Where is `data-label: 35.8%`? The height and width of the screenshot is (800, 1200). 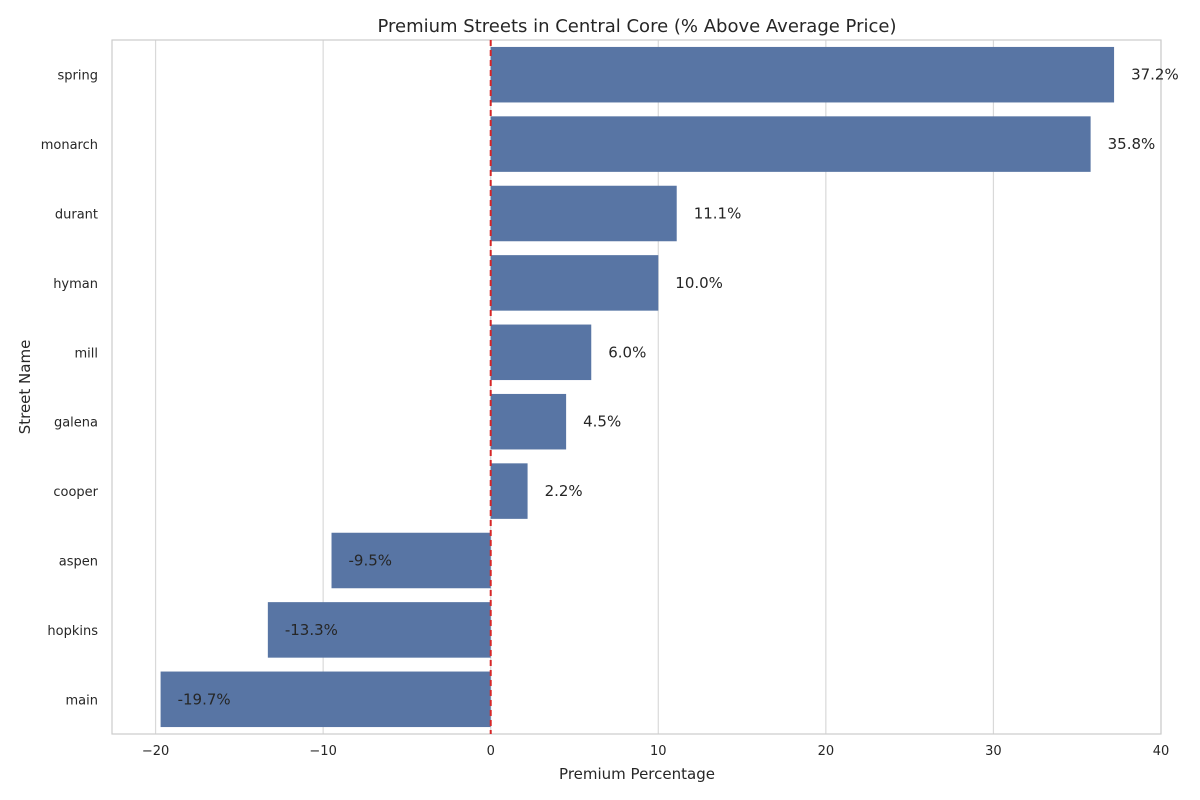
data-label: 35.8% is located at coordinates (1132, 144).